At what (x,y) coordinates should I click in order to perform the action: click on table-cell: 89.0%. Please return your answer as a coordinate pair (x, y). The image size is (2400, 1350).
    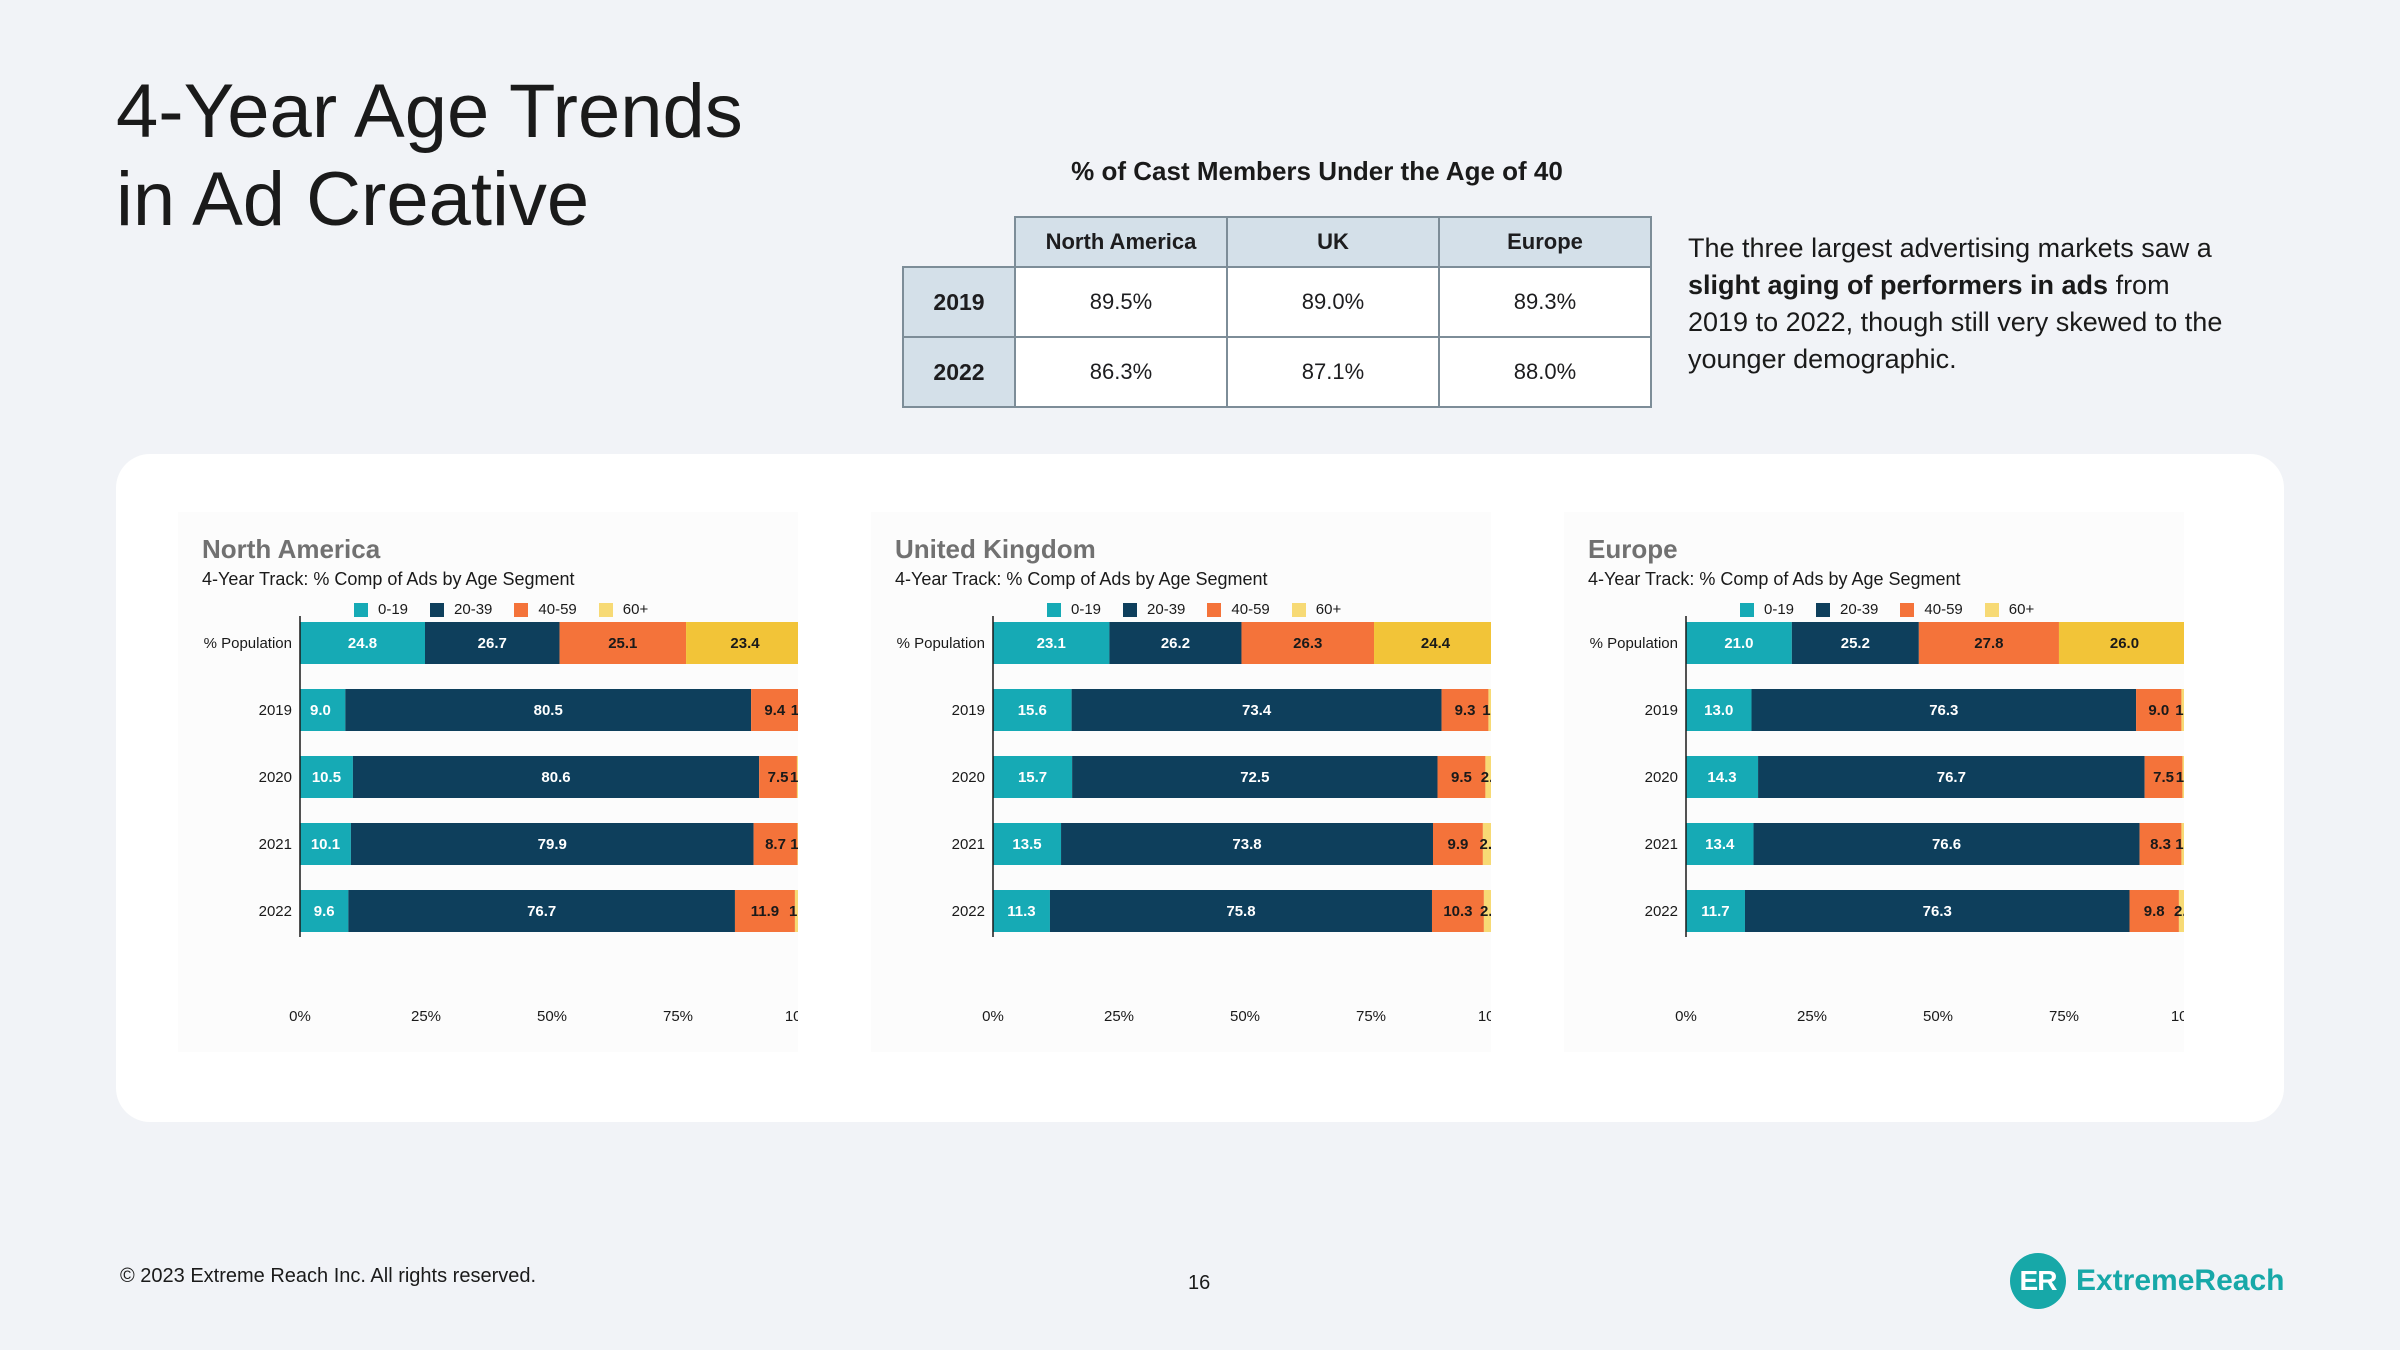
    Looking at the image, I should click on (1333, 302).